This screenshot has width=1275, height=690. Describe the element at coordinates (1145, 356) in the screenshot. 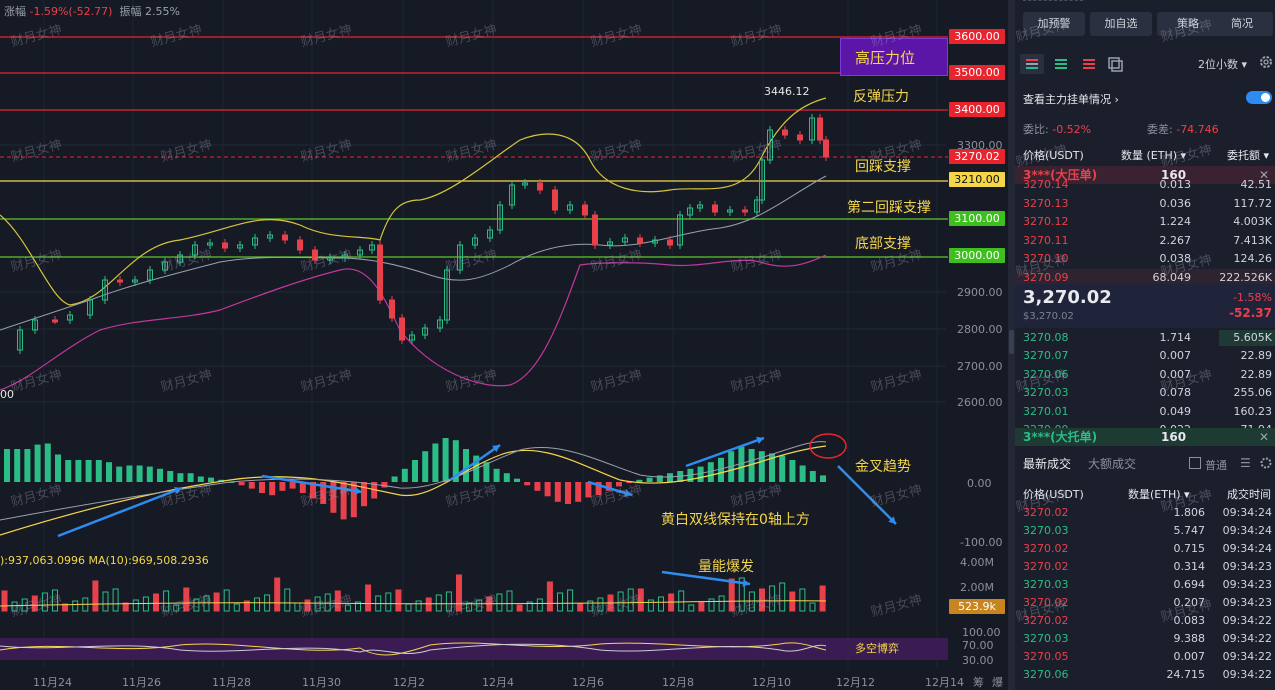

I see `bid-row: 3270.07 0.007 22.89` at that location.